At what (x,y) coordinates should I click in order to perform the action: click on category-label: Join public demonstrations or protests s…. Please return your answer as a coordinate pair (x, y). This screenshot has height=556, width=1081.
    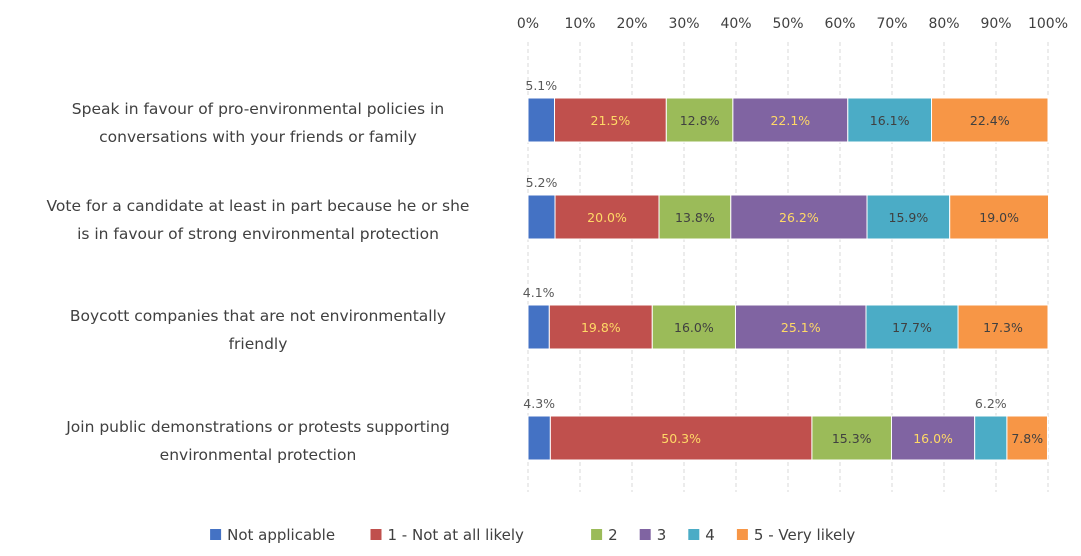
    Looking at the image, I should click on (257, 427).